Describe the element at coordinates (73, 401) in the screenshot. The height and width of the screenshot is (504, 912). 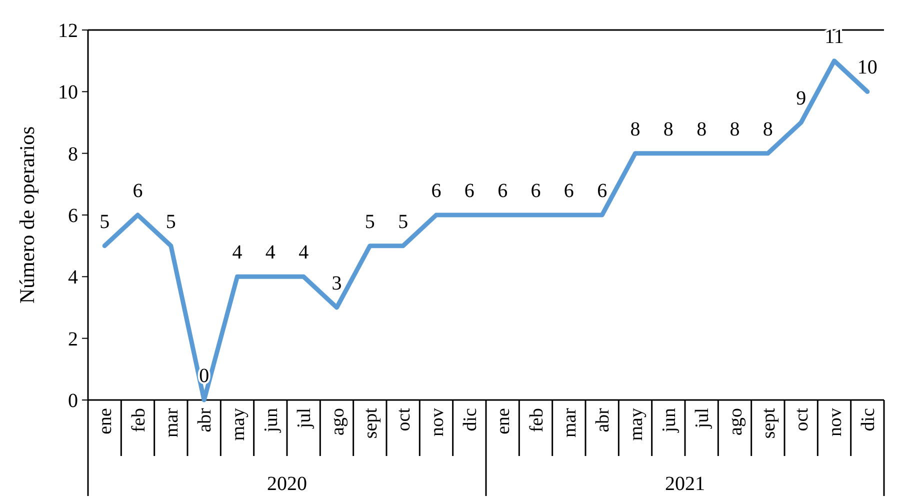
I see `y-tick-label: 0` at that location.